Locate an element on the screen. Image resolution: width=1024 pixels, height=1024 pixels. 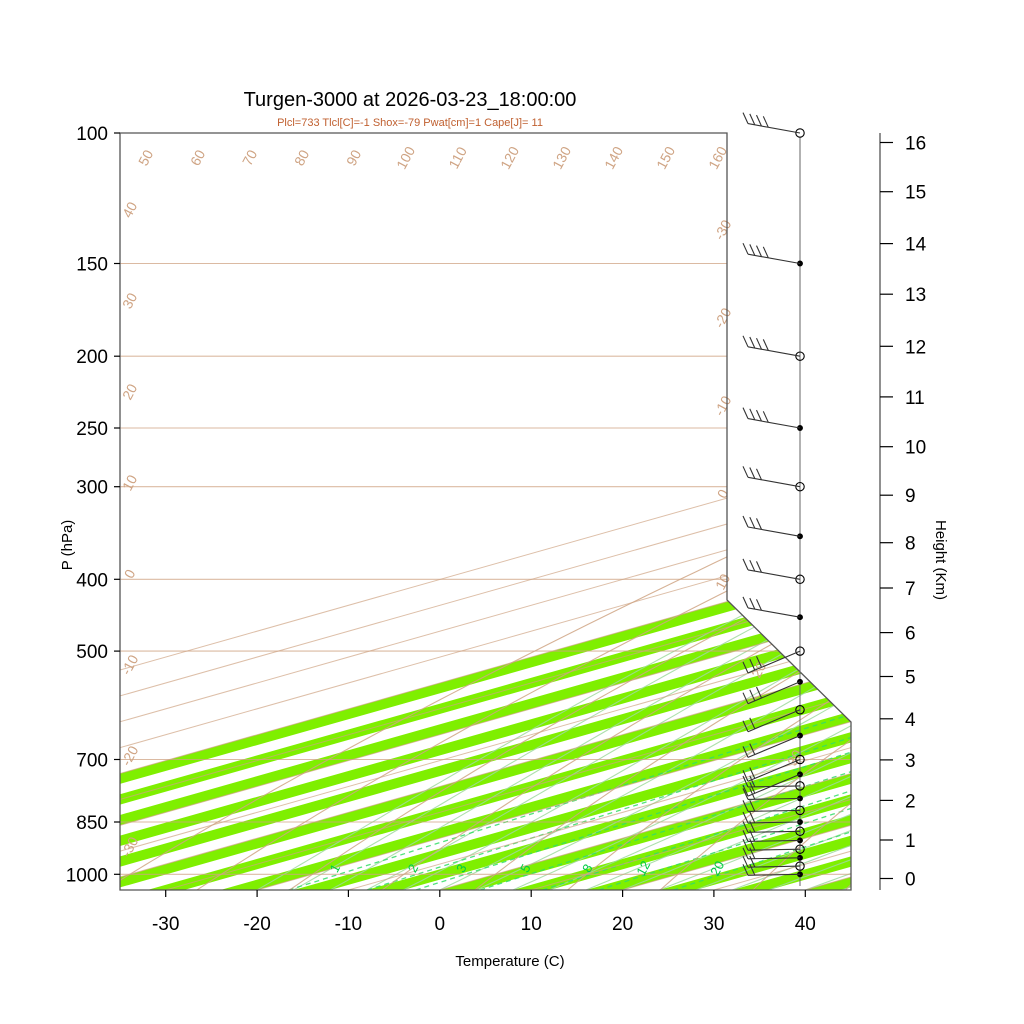
dry-adiabat-label-top: 60 is located at coordinates (198, 157).